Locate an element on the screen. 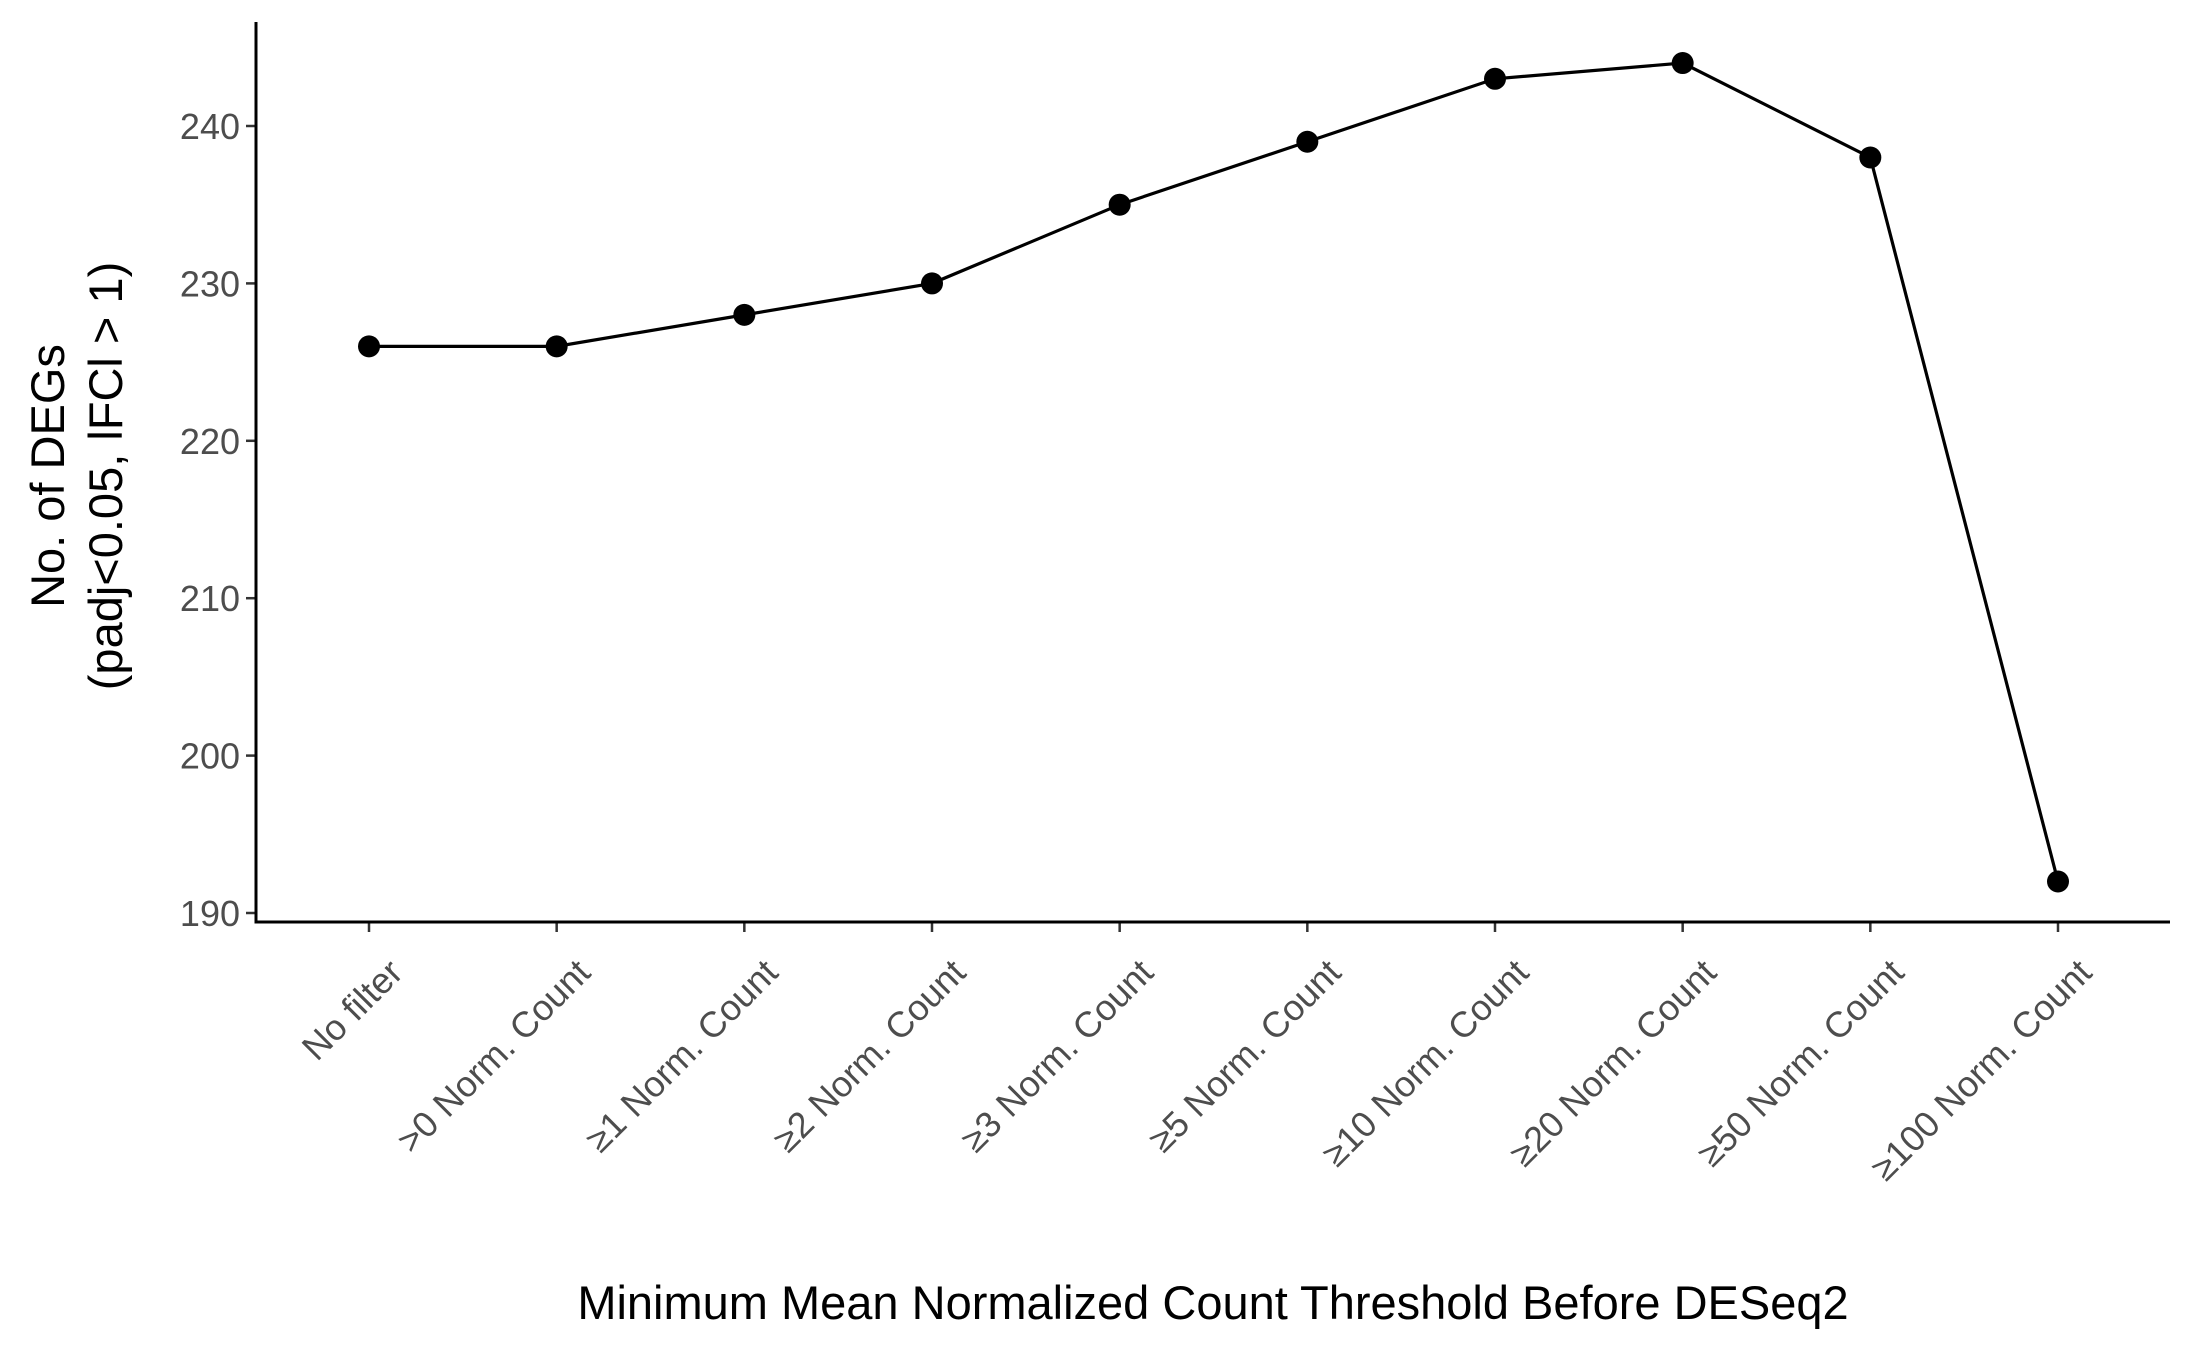 Image resolution: width=2187 pixels, height=1356 pixels. y-tick-label: 230 is located at coordinates (210, 283).